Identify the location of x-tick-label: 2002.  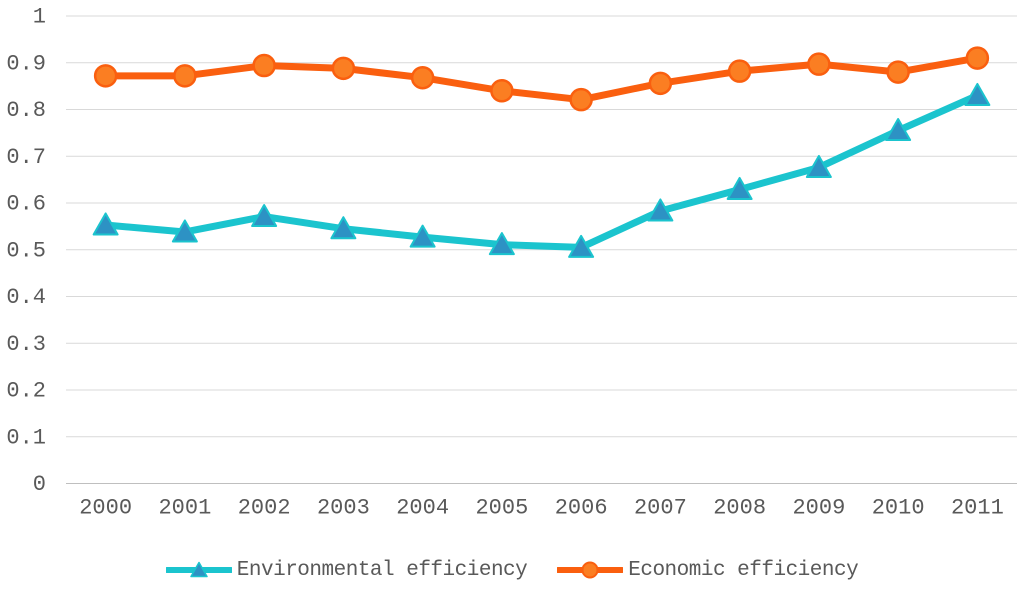
(264, 508).